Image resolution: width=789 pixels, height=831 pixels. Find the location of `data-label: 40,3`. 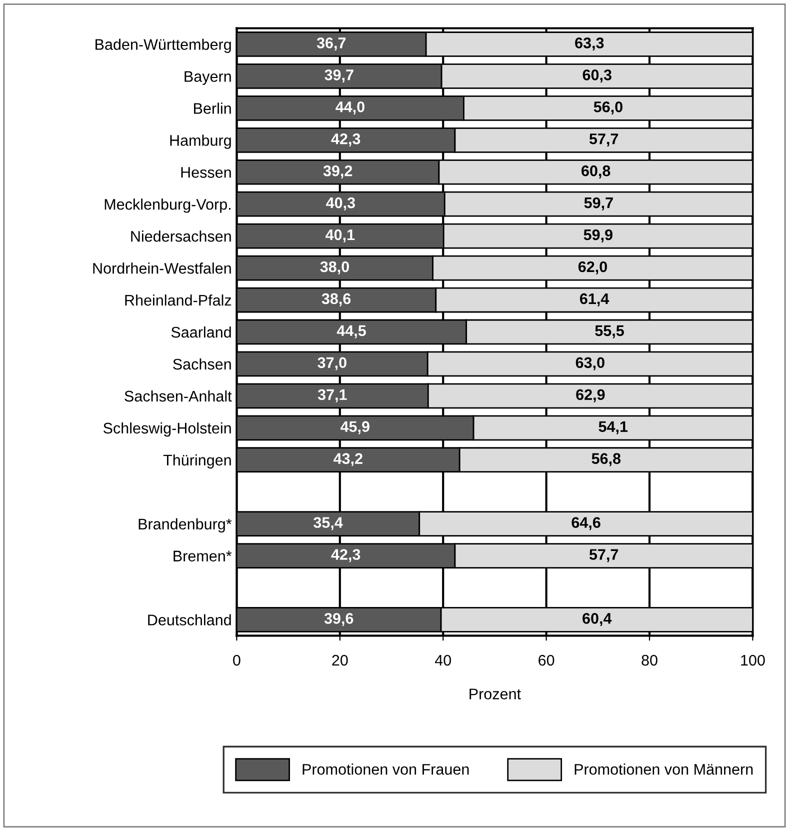

data-label: 40,3 is located at coordinates (340, 203).